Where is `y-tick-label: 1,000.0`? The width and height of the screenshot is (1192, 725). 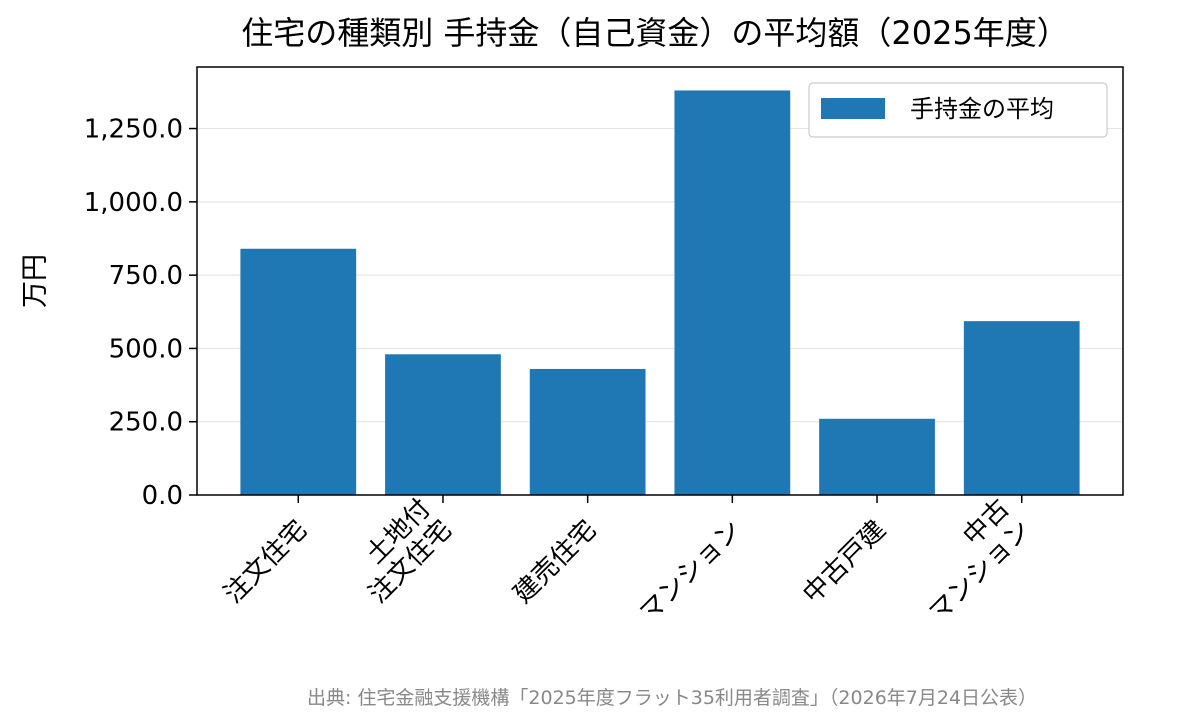 y-tick-label: 1,000.0 is located at coordinates (133, 203).